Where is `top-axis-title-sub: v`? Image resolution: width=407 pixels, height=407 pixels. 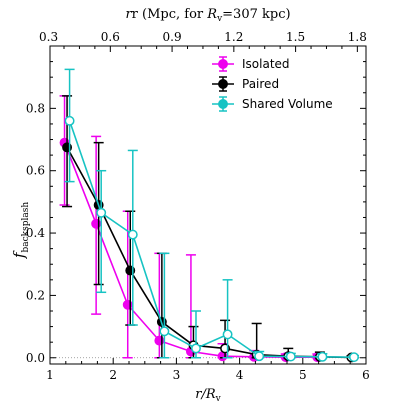 top-axis-title-sub: v is located at coordinates (219, 19).